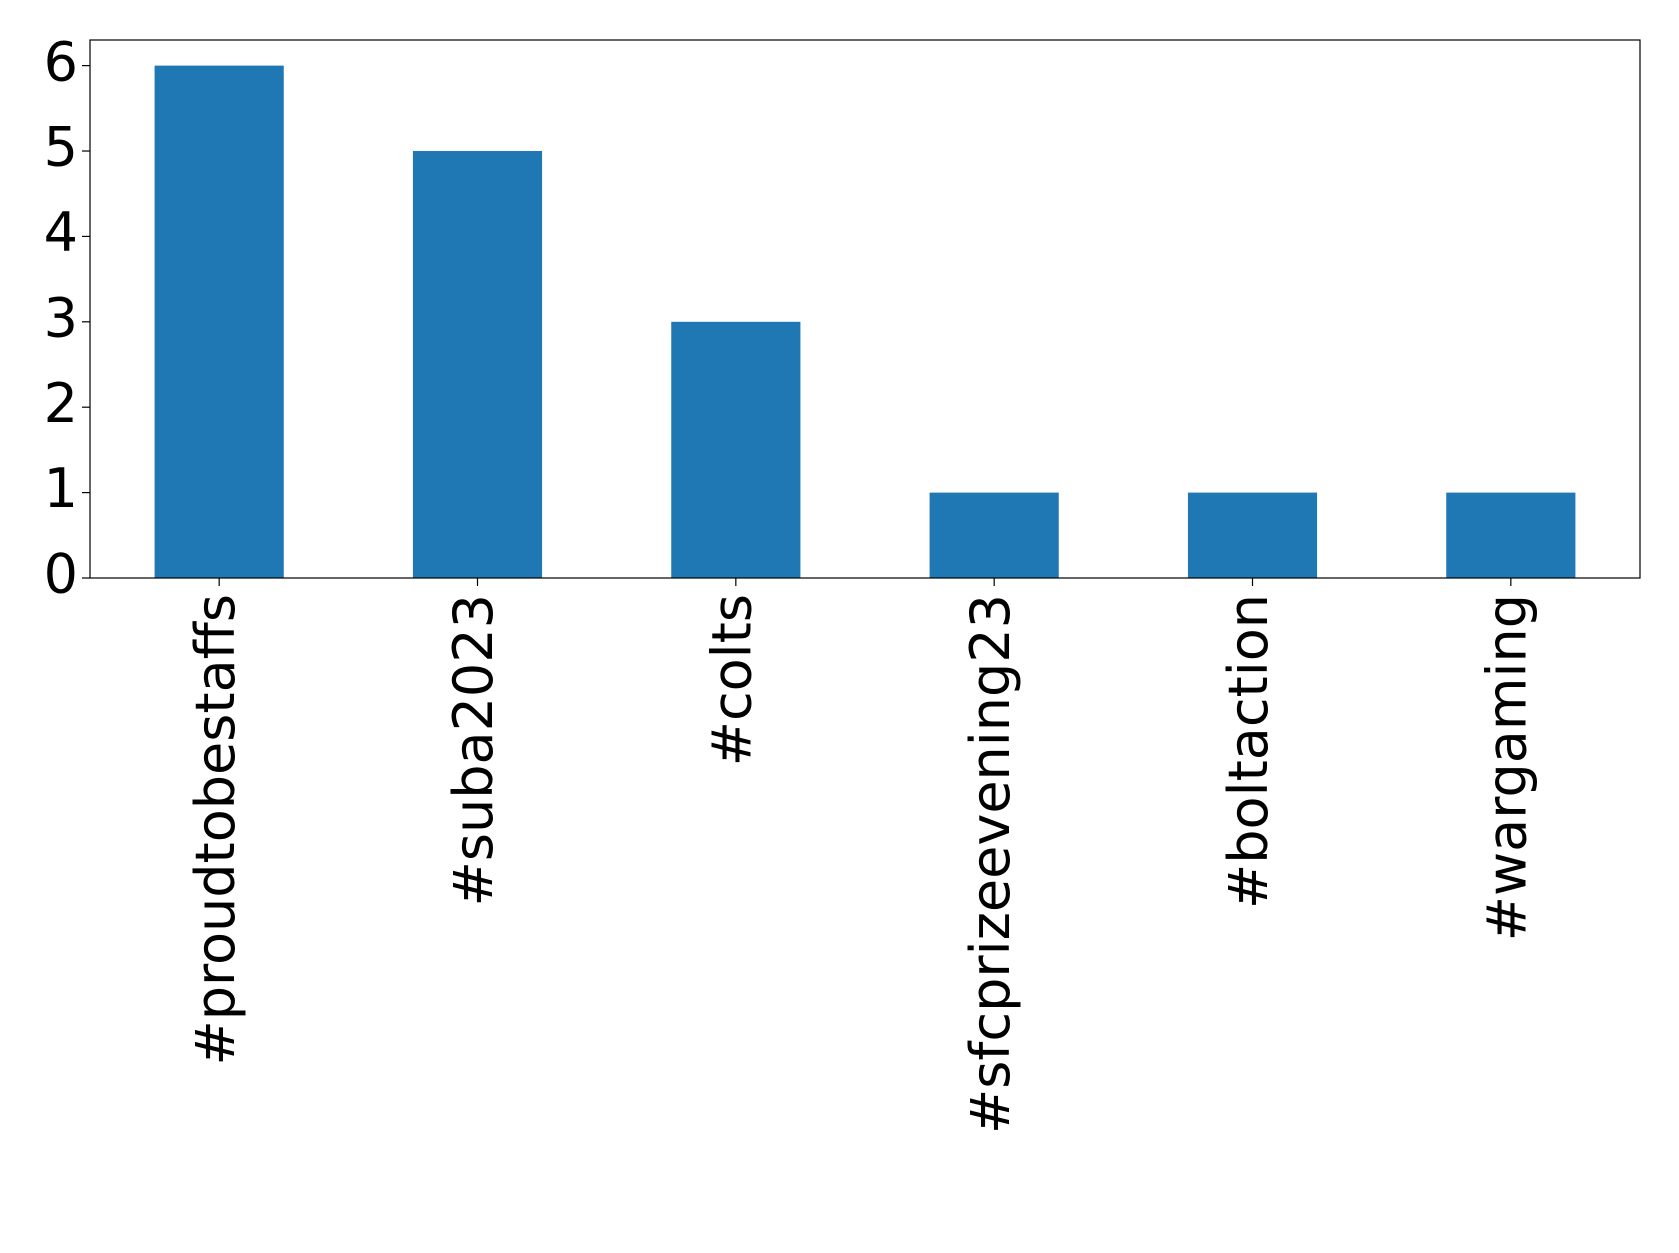 The image size is (1679, 1253). What do you see at coordinates (731, 680) in the screenshot?
I see `x-tick-label: #colts` at bounding box center [731, 680].